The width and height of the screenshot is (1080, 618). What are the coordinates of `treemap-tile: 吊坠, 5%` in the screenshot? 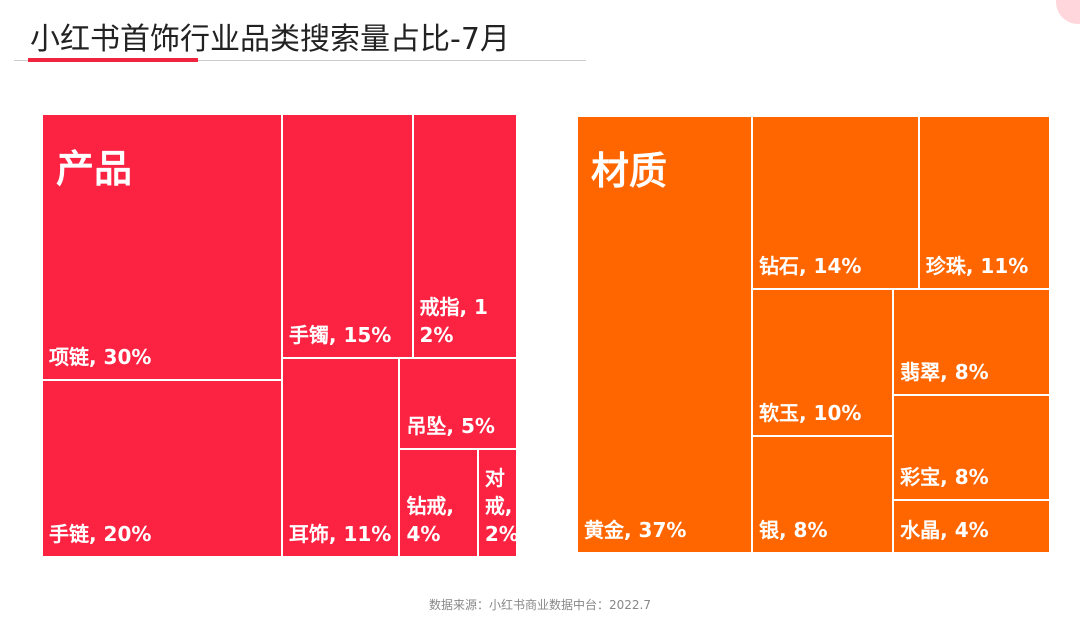 It's located at (458, 403).